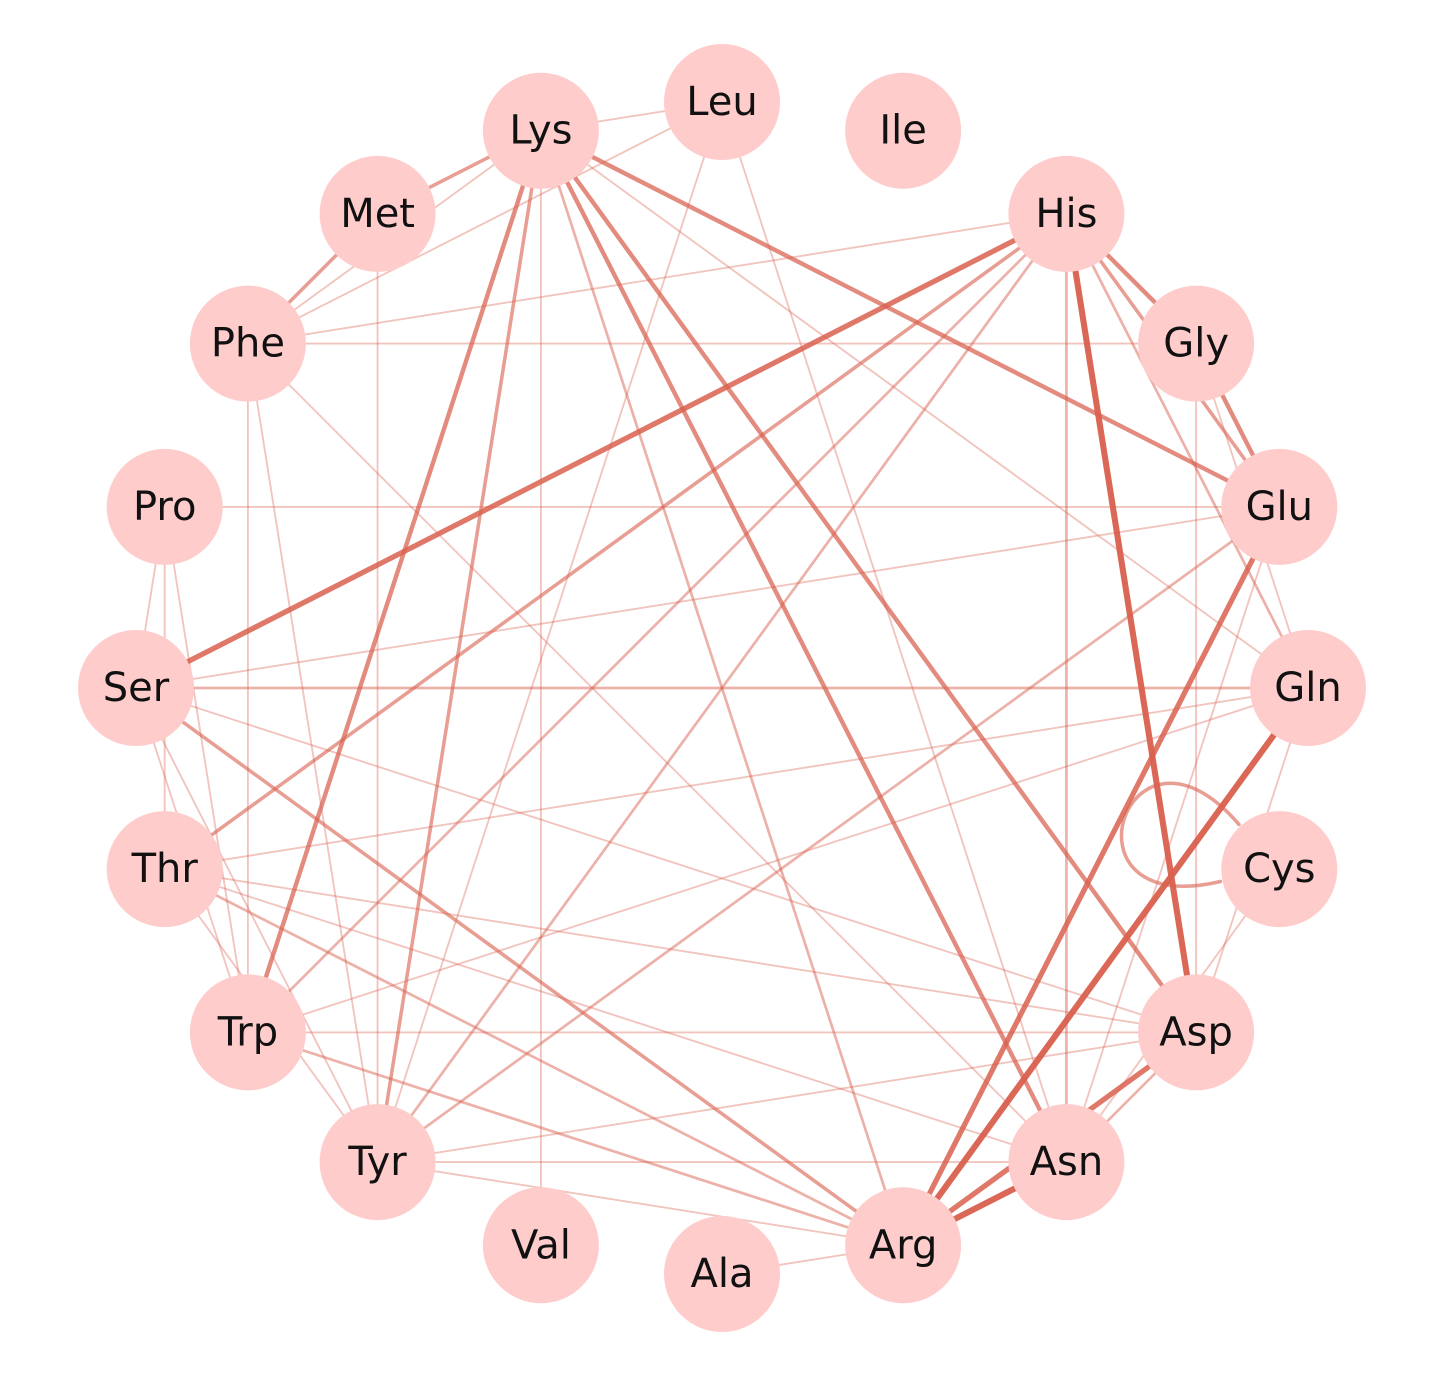  I want to click on edge-his-asp, so click(1131, 623).